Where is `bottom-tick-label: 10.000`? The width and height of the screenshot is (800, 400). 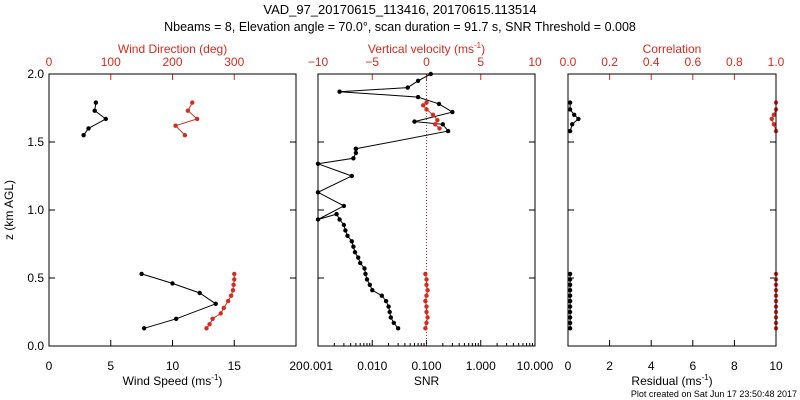
bottom-tick-label: 10.000 is located at coordinates (535, 366).